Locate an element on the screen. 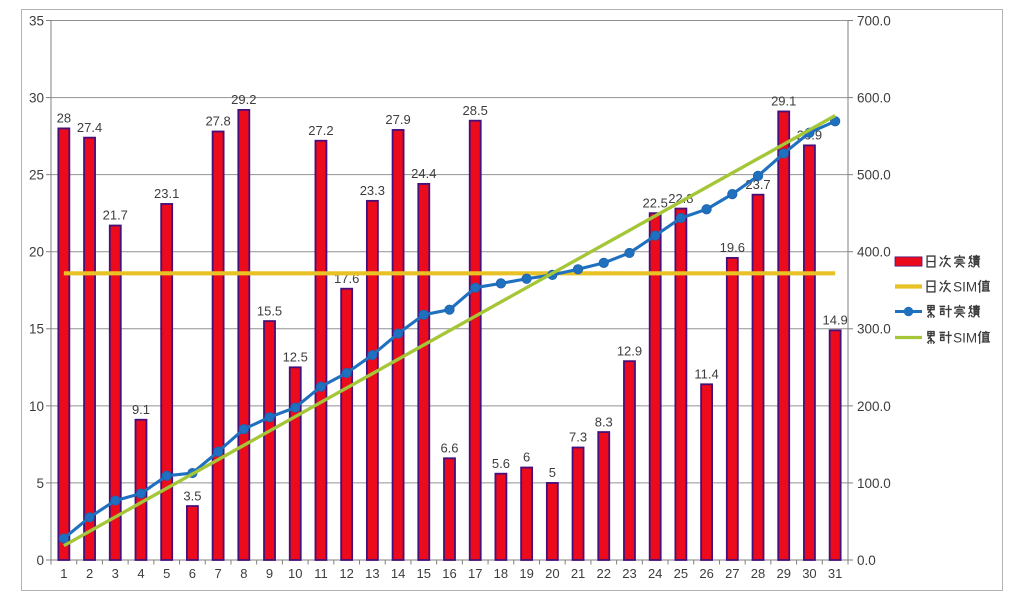 The image size is (1024, 603). svg-text: 21 is located at coordinates (578, 573).